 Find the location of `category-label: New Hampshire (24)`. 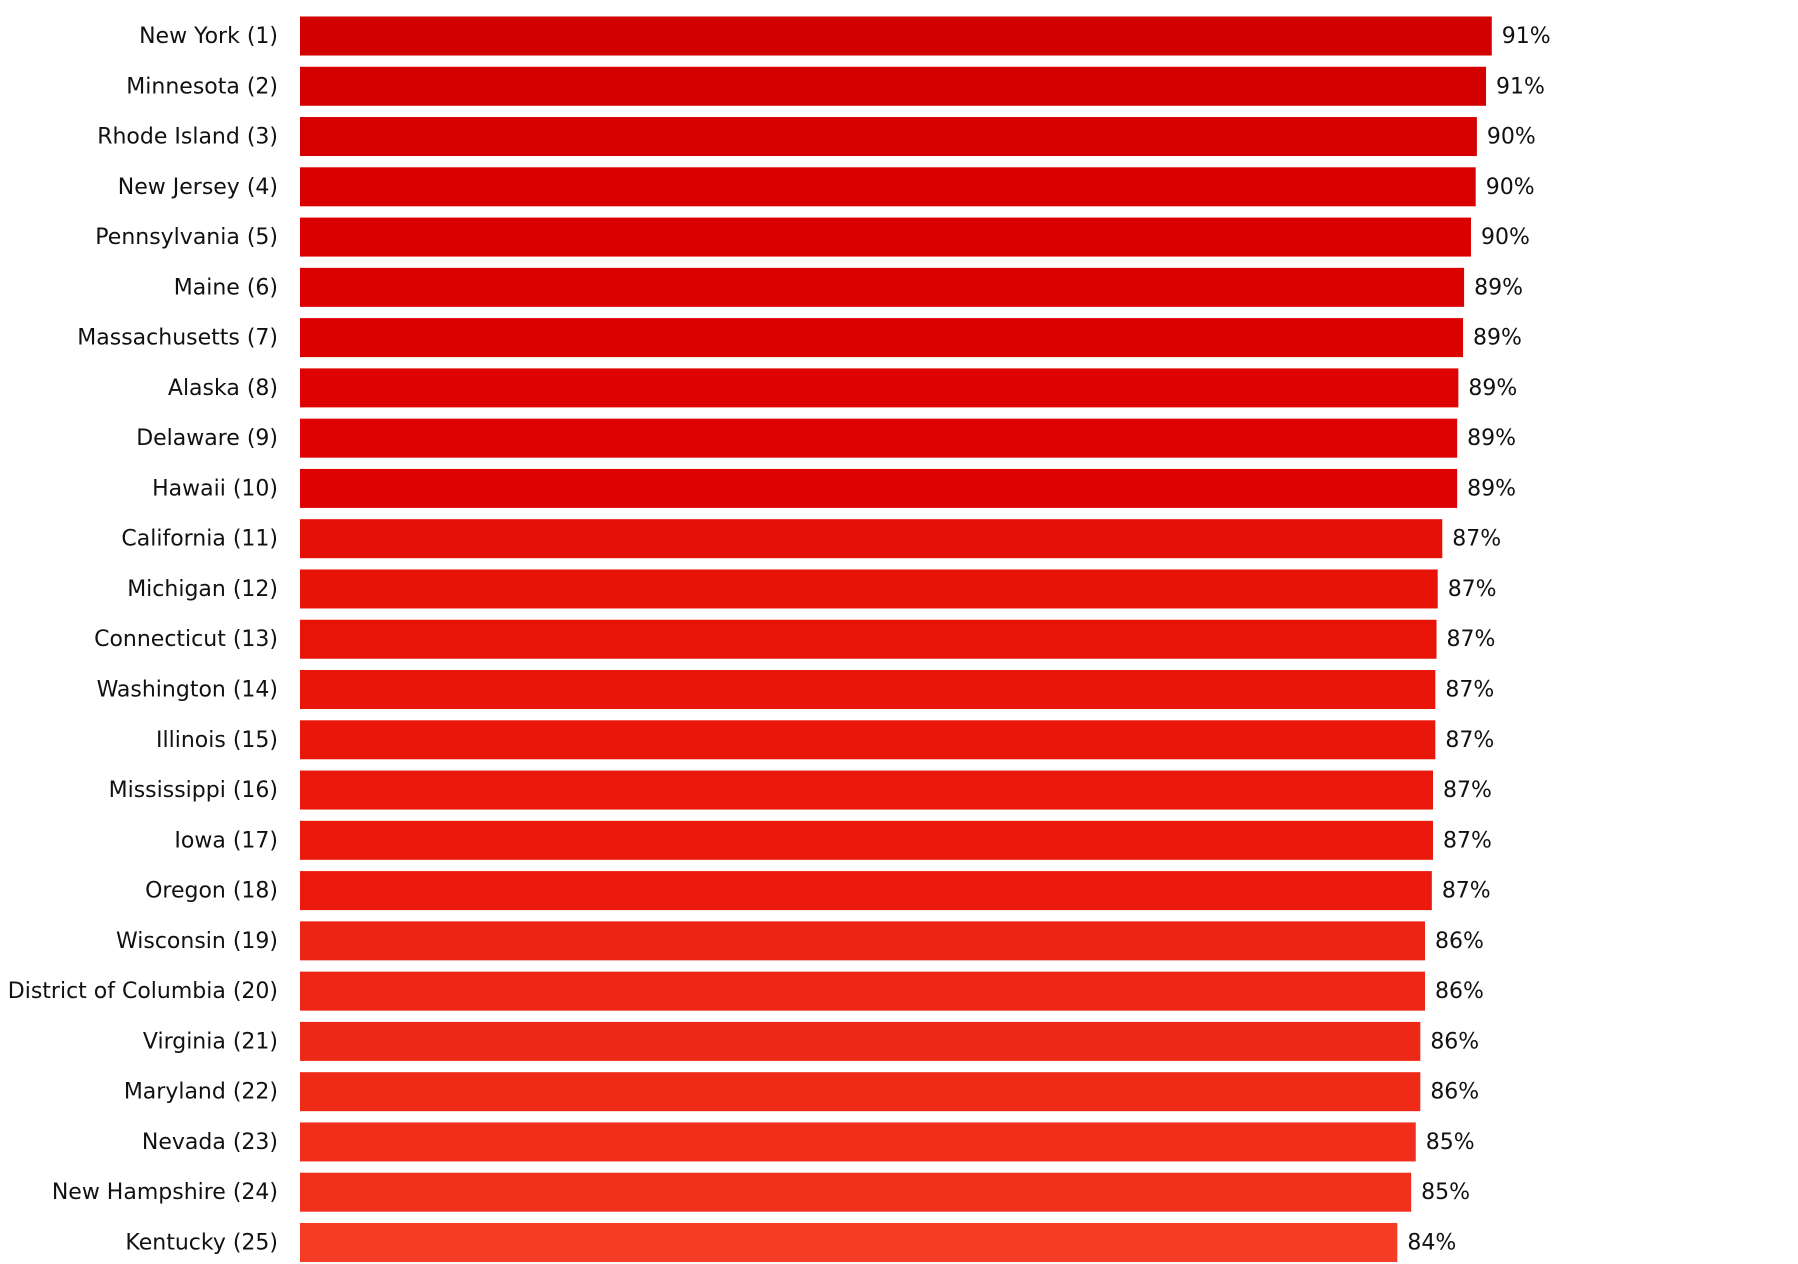

category-label: New Hampshire (24) is located at coordinates (165, 1192).